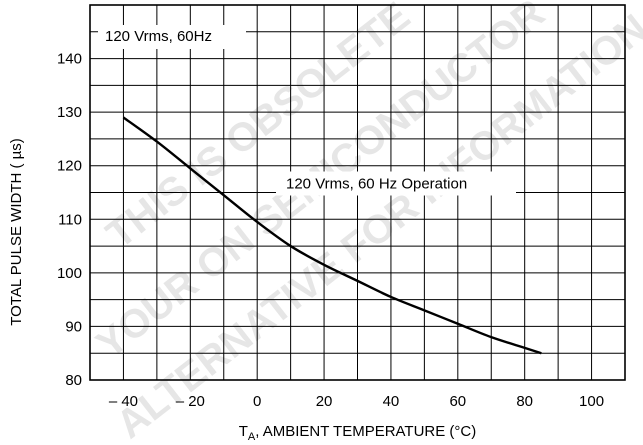 The height and width of the screenshot is (445, 643). I want to click on x-axis-label-subscript: A, so click(252, 437).